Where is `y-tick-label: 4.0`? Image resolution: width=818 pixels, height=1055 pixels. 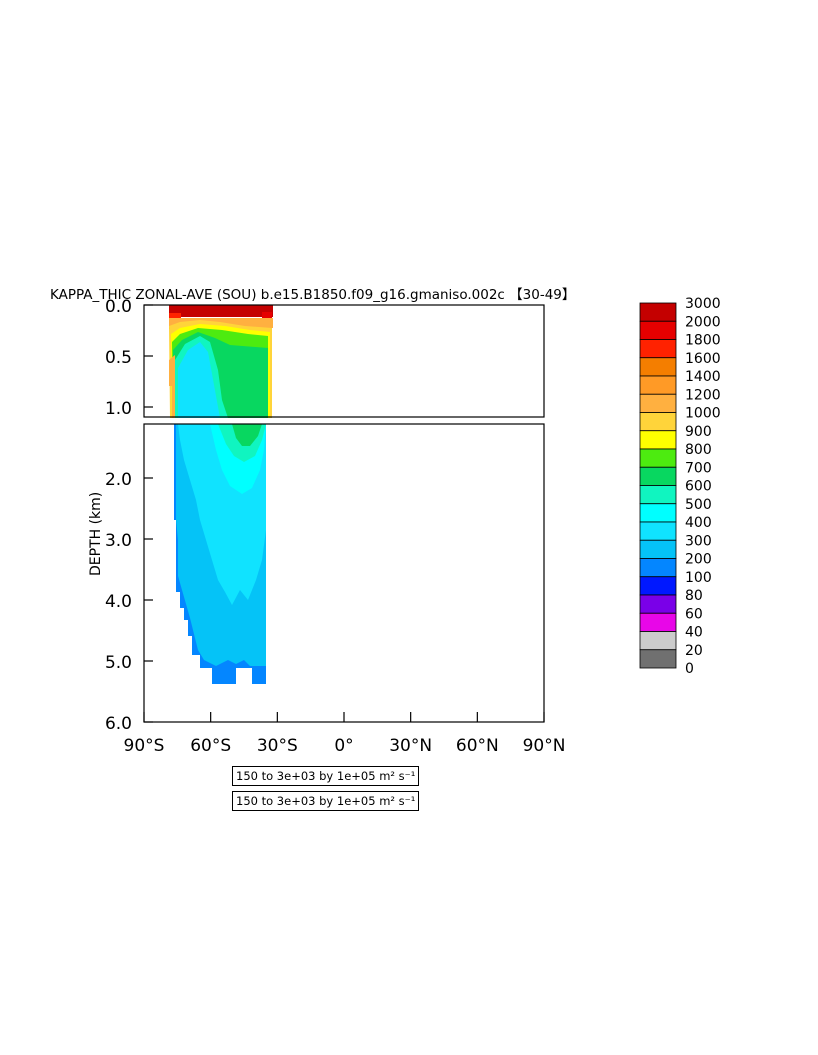
y-tick-label: 4.0 is located at coordinates (118, 602).